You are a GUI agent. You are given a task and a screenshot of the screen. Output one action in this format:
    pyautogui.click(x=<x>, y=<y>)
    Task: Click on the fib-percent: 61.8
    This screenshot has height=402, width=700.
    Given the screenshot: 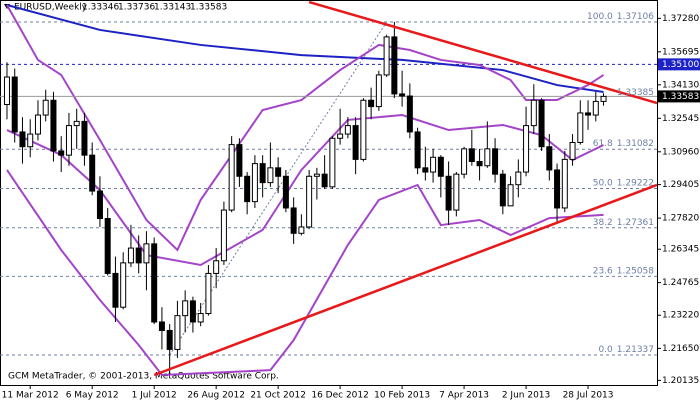 What is the action you would take?
    pyautogui.click(x=603, y=144)
    